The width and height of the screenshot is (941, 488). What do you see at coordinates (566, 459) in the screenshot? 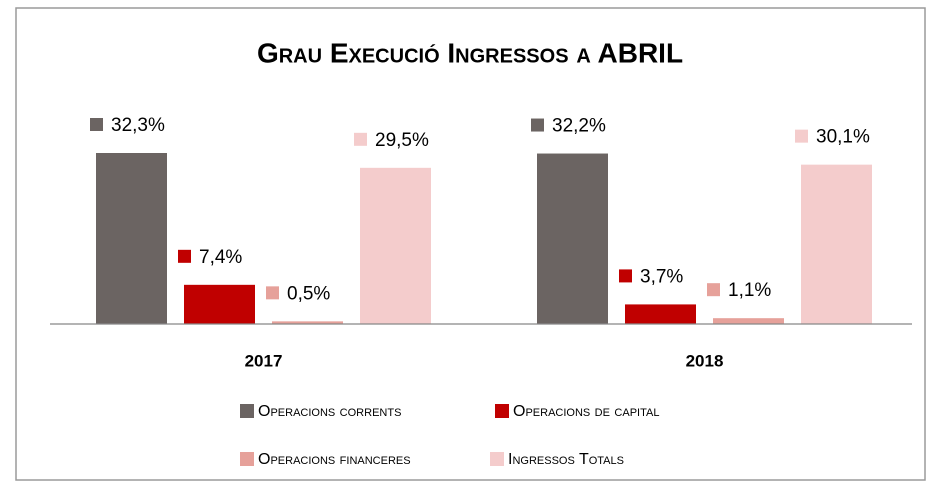
I see `legend-label: Ingressos Totals` at bounding box center [566, 459].